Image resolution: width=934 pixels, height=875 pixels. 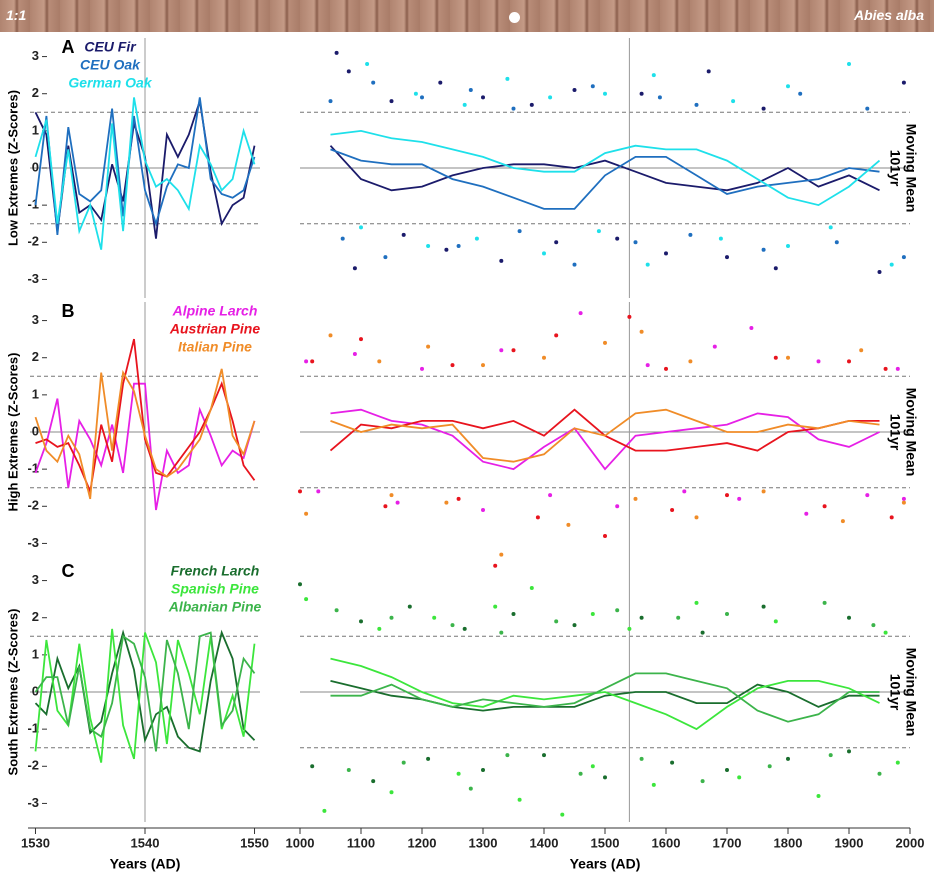 I want to click on legend-entry: CEU Fir, so click(x=110, y=47).